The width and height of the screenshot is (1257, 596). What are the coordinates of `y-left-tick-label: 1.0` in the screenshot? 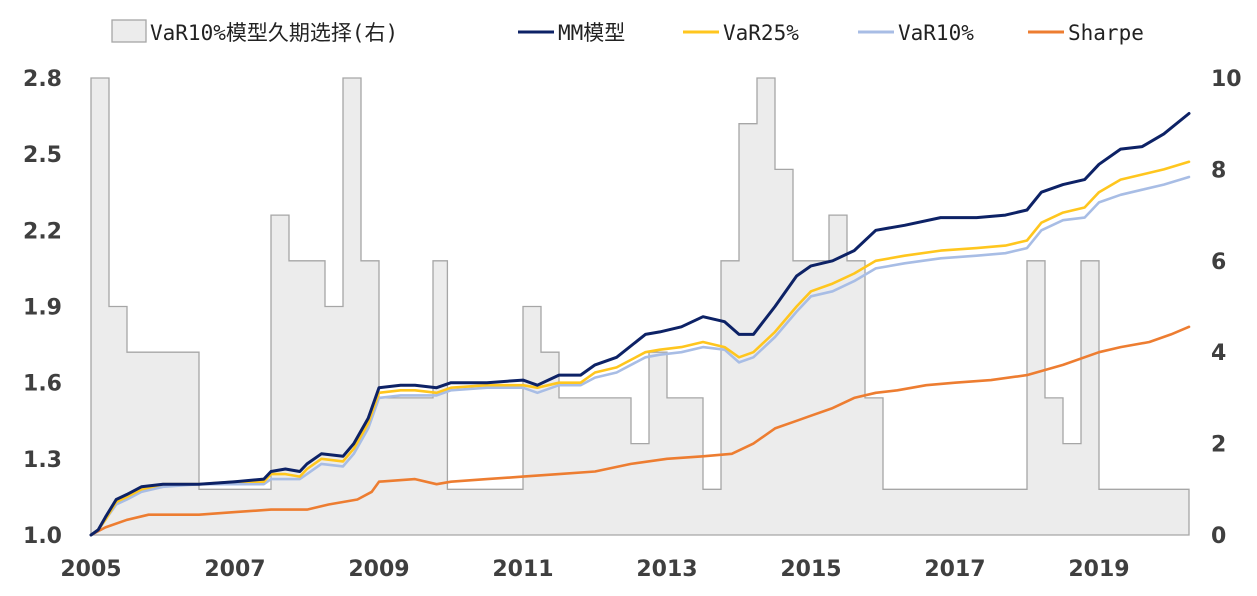 It's located at (42, 536).